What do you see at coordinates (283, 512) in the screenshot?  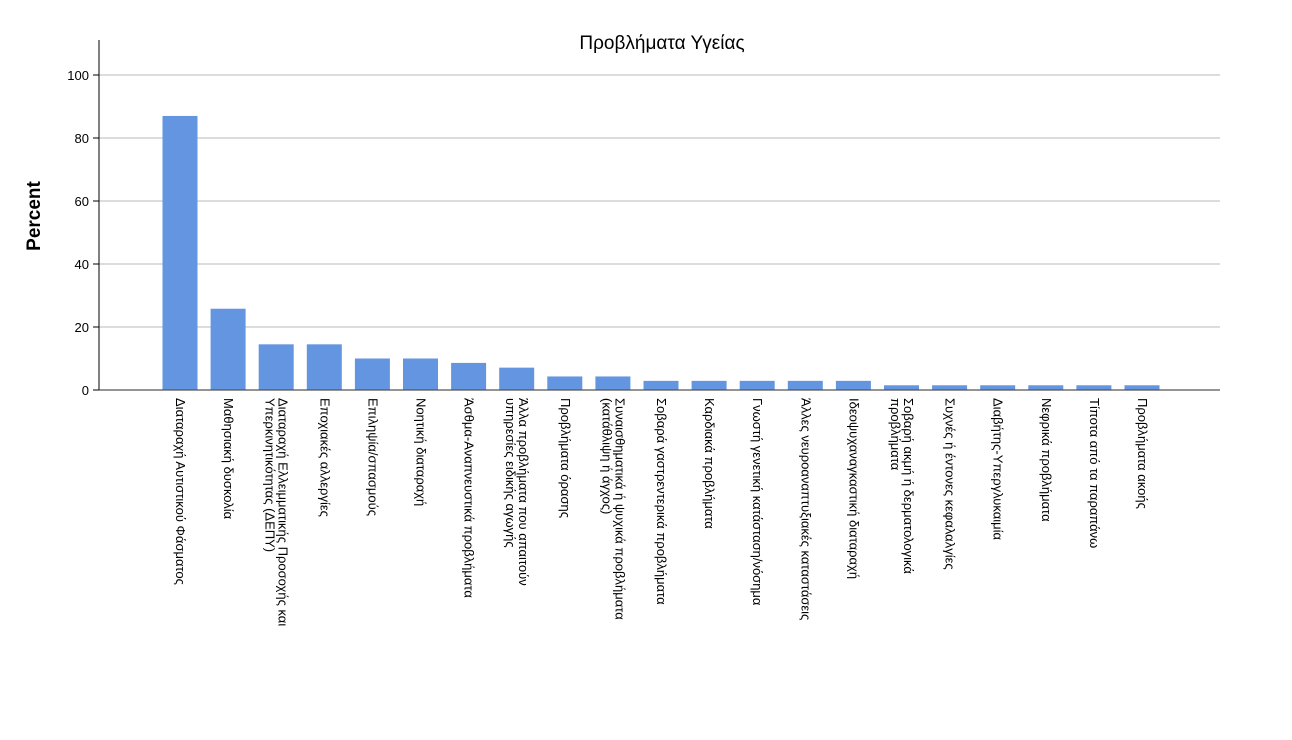 I see `x-category-label: Διαταραχή Ελλειμματικής Προσοχής και` at bounding box center [283, 512].